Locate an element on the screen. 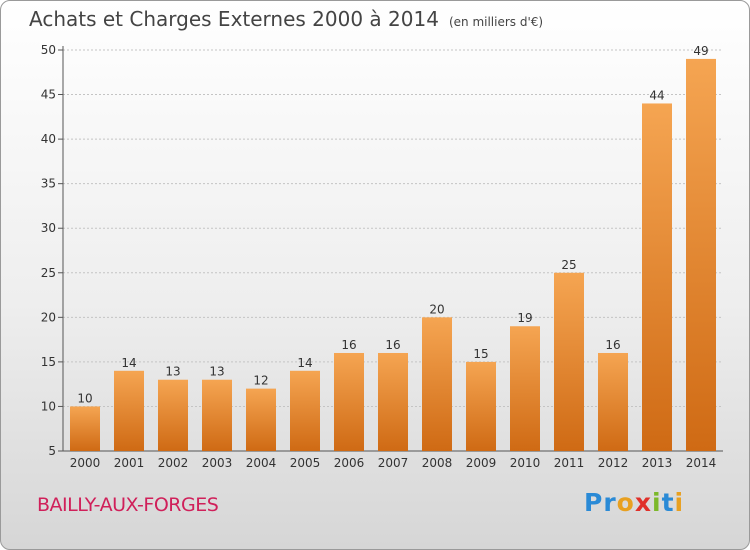 This screenshot has height=550, width=750. x-tick-label-2014: 2014 is located at coordinates (701, 463).